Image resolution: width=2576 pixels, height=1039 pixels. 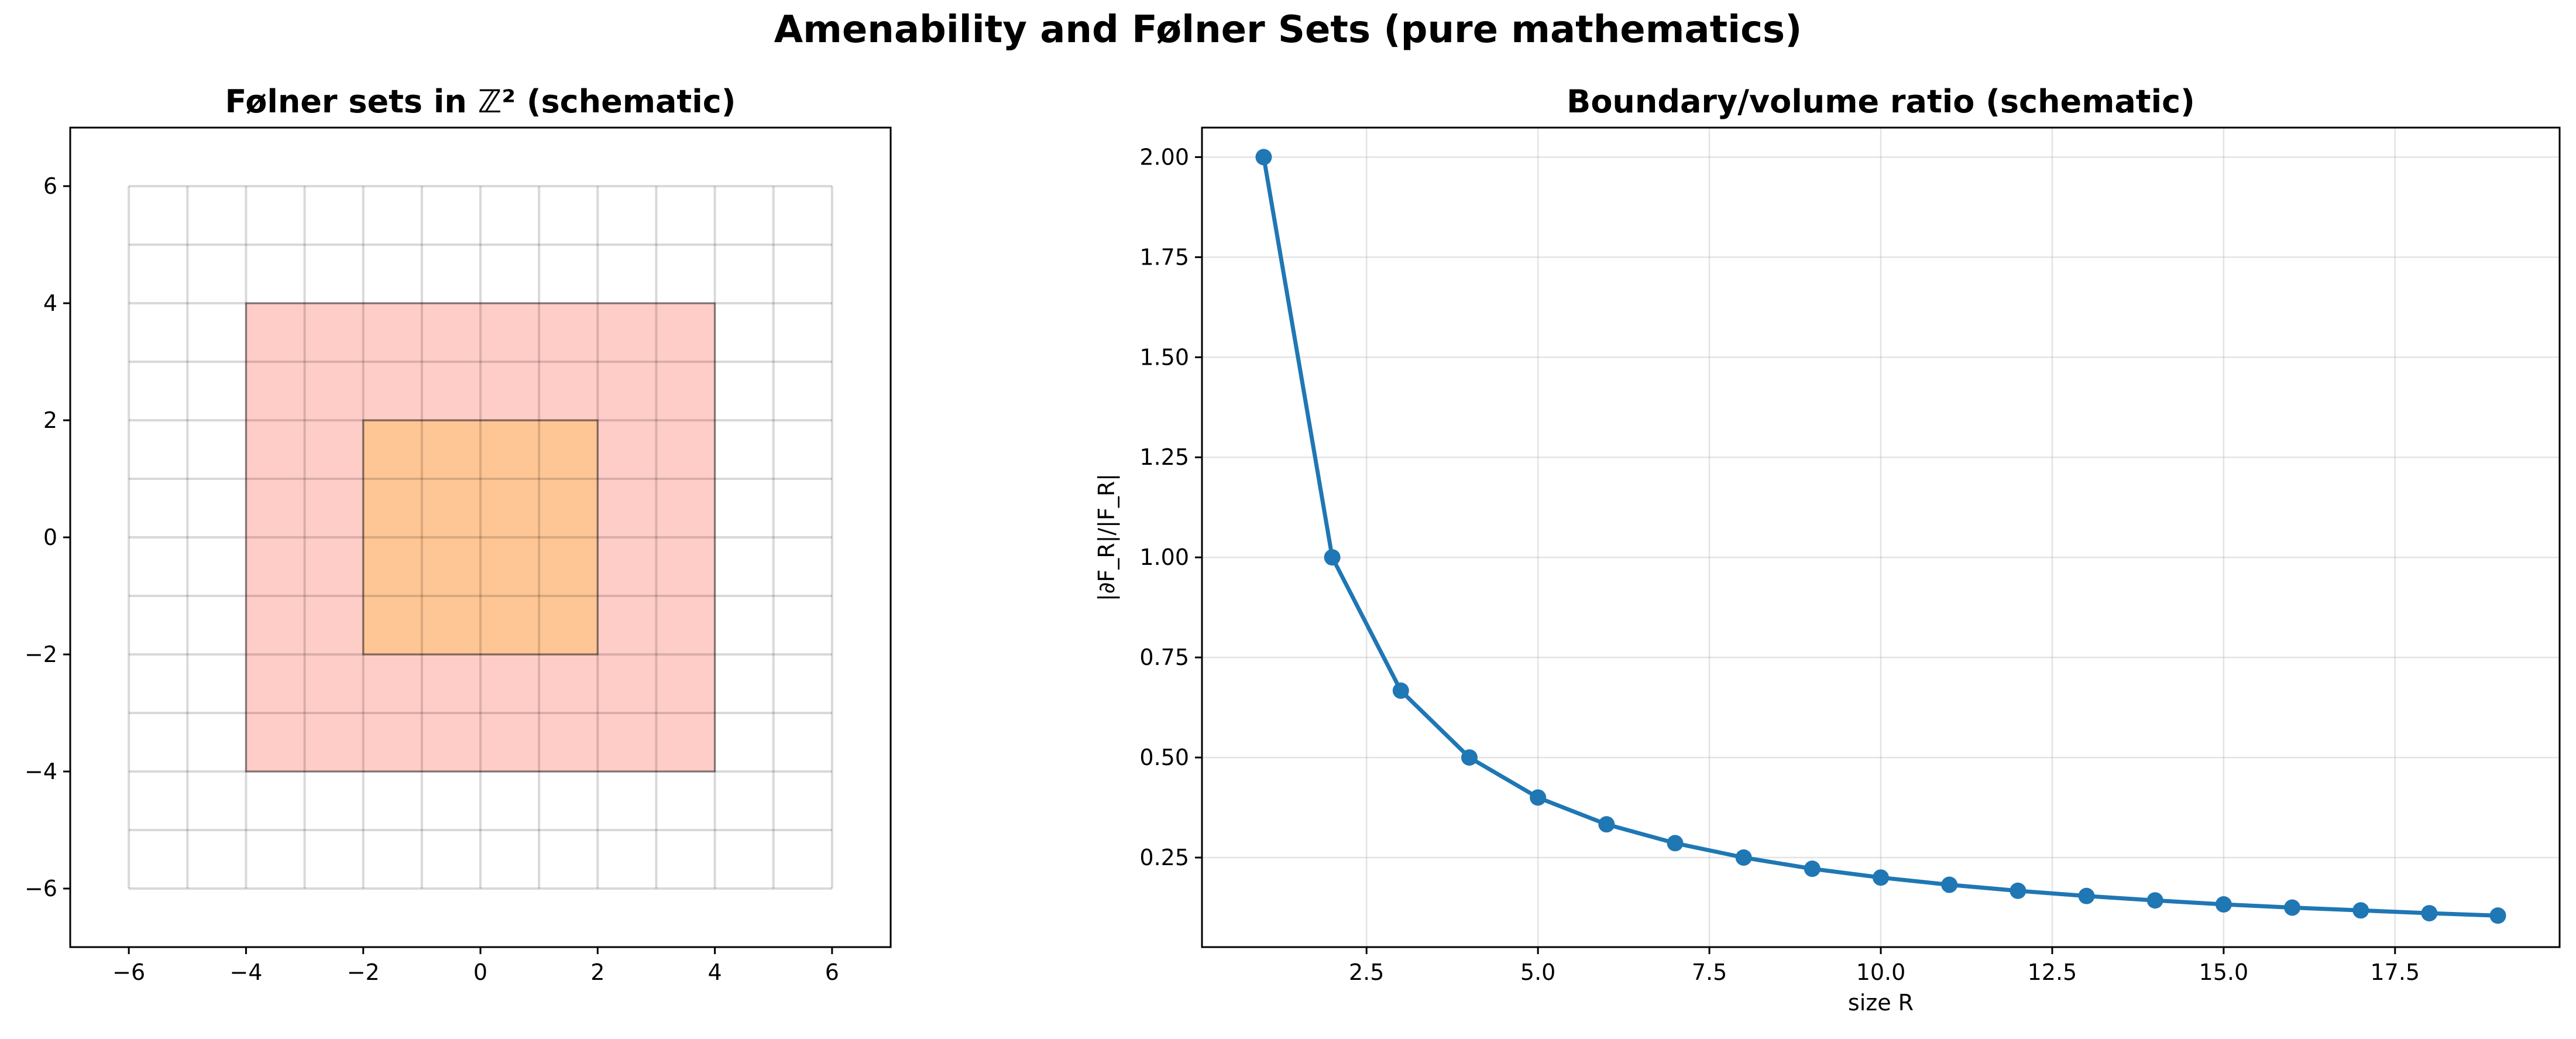 I want to click on y-tick-label: 1.50, so click(x=1164, y=357).